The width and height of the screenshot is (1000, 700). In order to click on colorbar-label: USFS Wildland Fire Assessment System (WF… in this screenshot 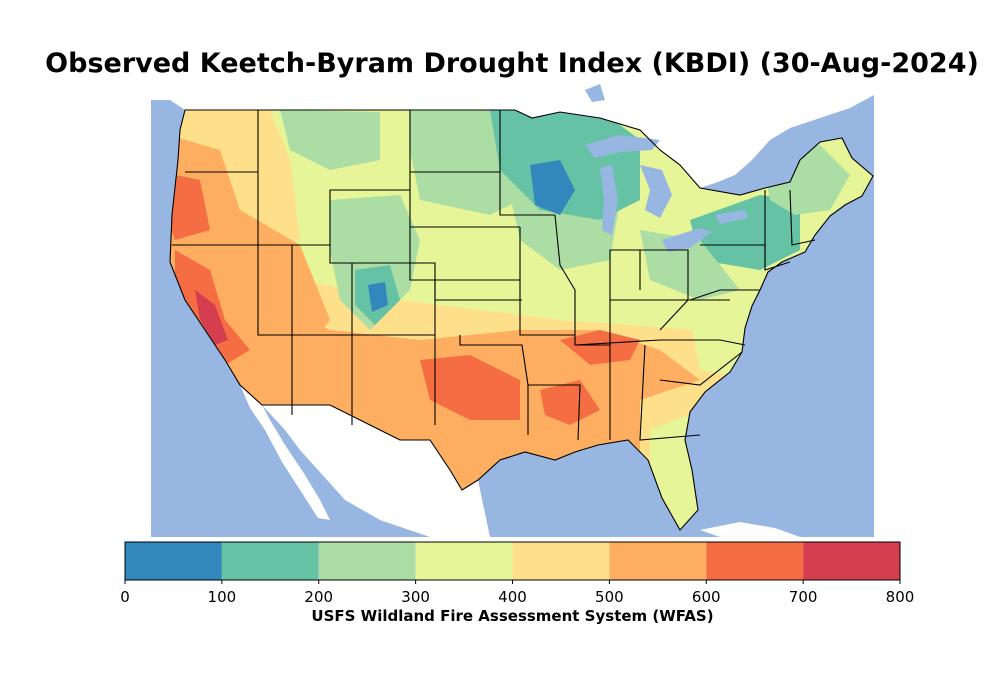, I will do `click(512, 616)`.